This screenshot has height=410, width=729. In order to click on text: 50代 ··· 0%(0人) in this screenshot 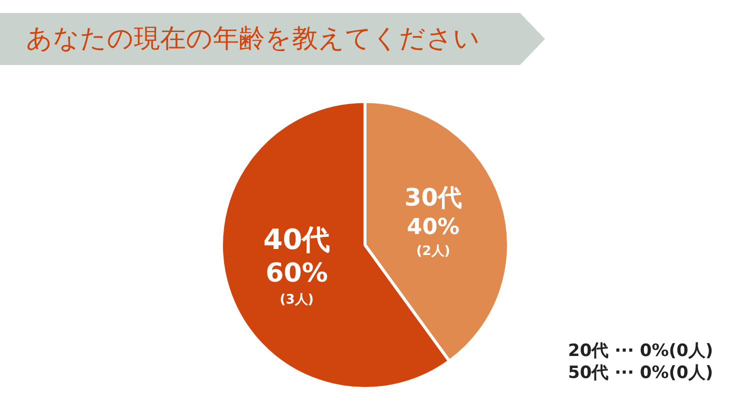, I will do `click(641, 373)`.